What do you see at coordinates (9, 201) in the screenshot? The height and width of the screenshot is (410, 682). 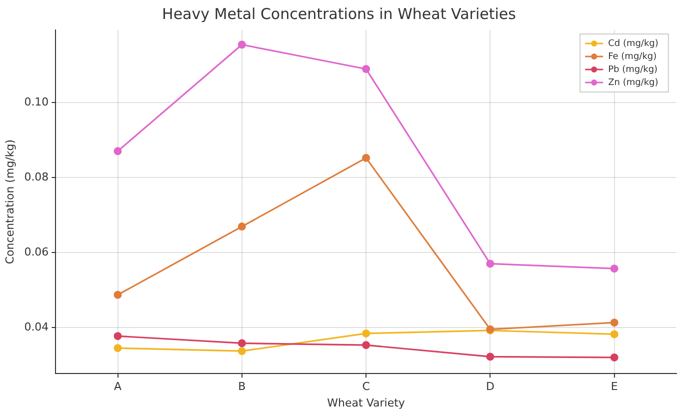 I see `y-axis-title: Concentration (mg/kg)` at bounding box center [9, 201].